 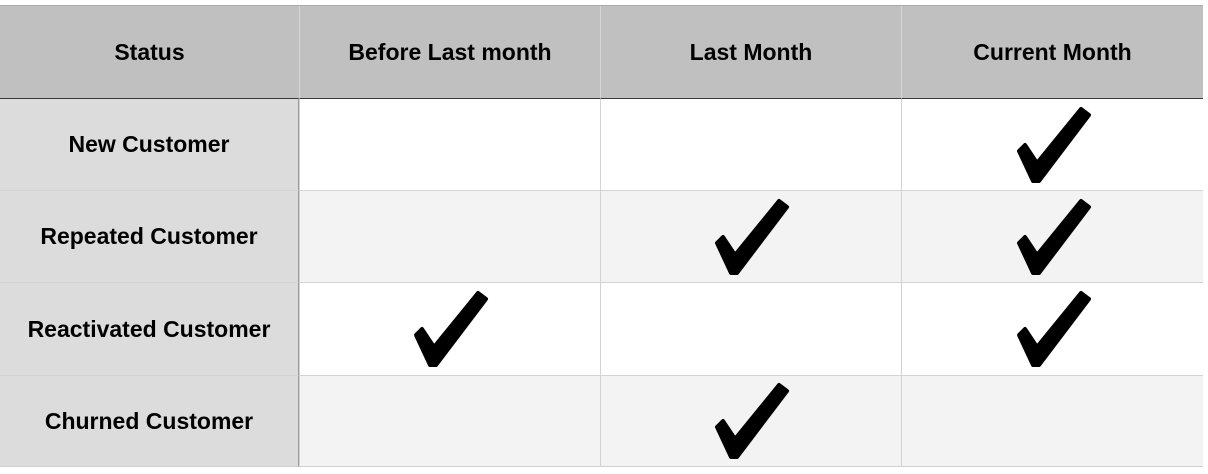 What do you see at coordinates (449, 236) in the screenshot?
I see `cell-repeated-before-last-month` at bounding box center [449, 236].